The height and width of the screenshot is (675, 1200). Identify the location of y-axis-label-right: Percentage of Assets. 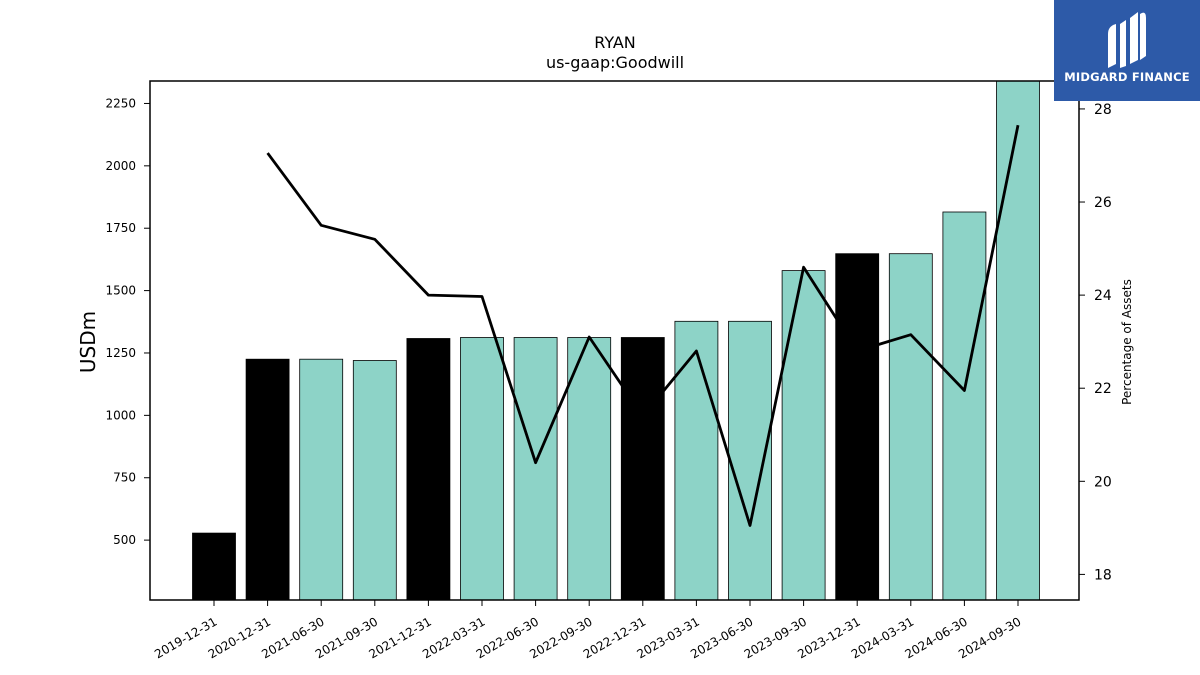
(1127, 342).